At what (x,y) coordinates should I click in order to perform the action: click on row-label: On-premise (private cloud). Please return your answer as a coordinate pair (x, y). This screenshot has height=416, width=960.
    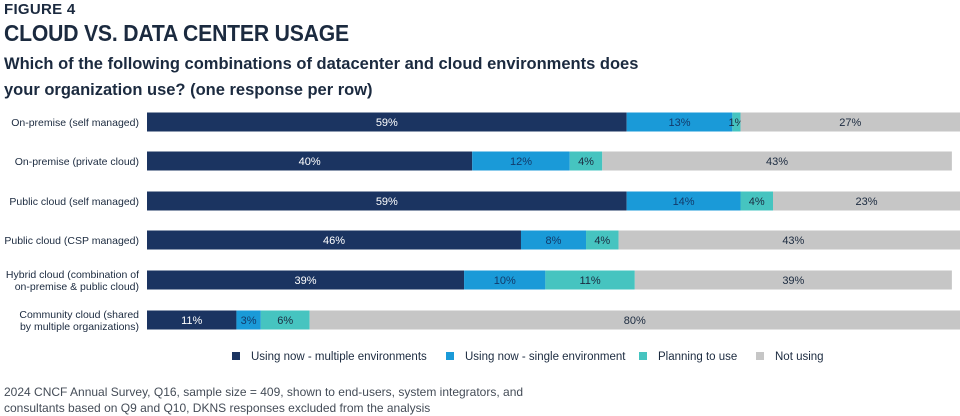
    Looking at the image, I should click on (77, 162).